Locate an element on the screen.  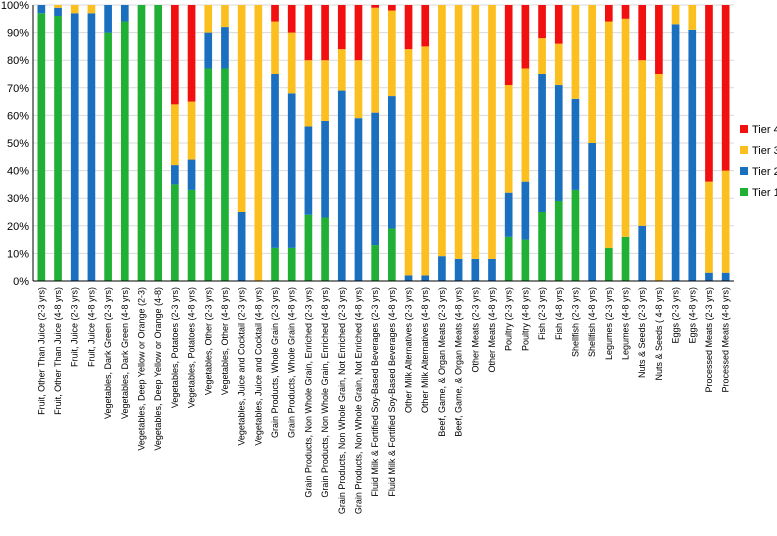
x-category-label: Vegetables, Juice and Cocktail (2-3 yrs) is located at coordinates (242, 366).